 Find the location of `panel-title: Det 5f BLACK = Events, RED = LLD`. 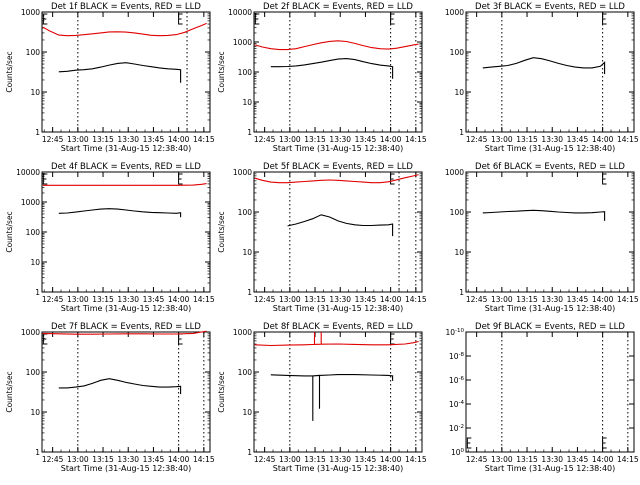

panel-title: Det 5f BLACK = Events, RED = LLD is located at coordinates (338, 167).